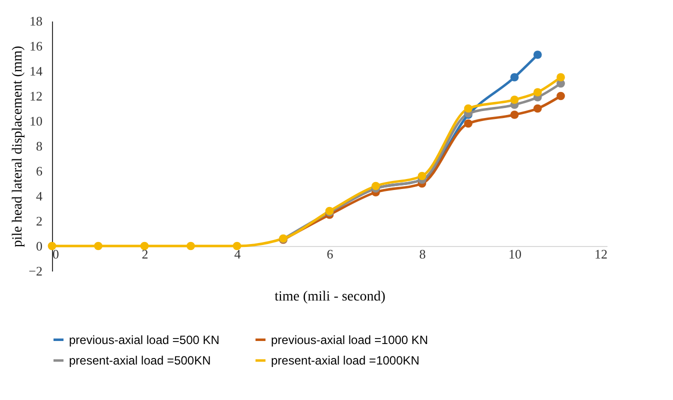  Describe the element at coordinates (330, 297) in the screenshot. I see `x-axis-title: time (mili - second)` at that location.